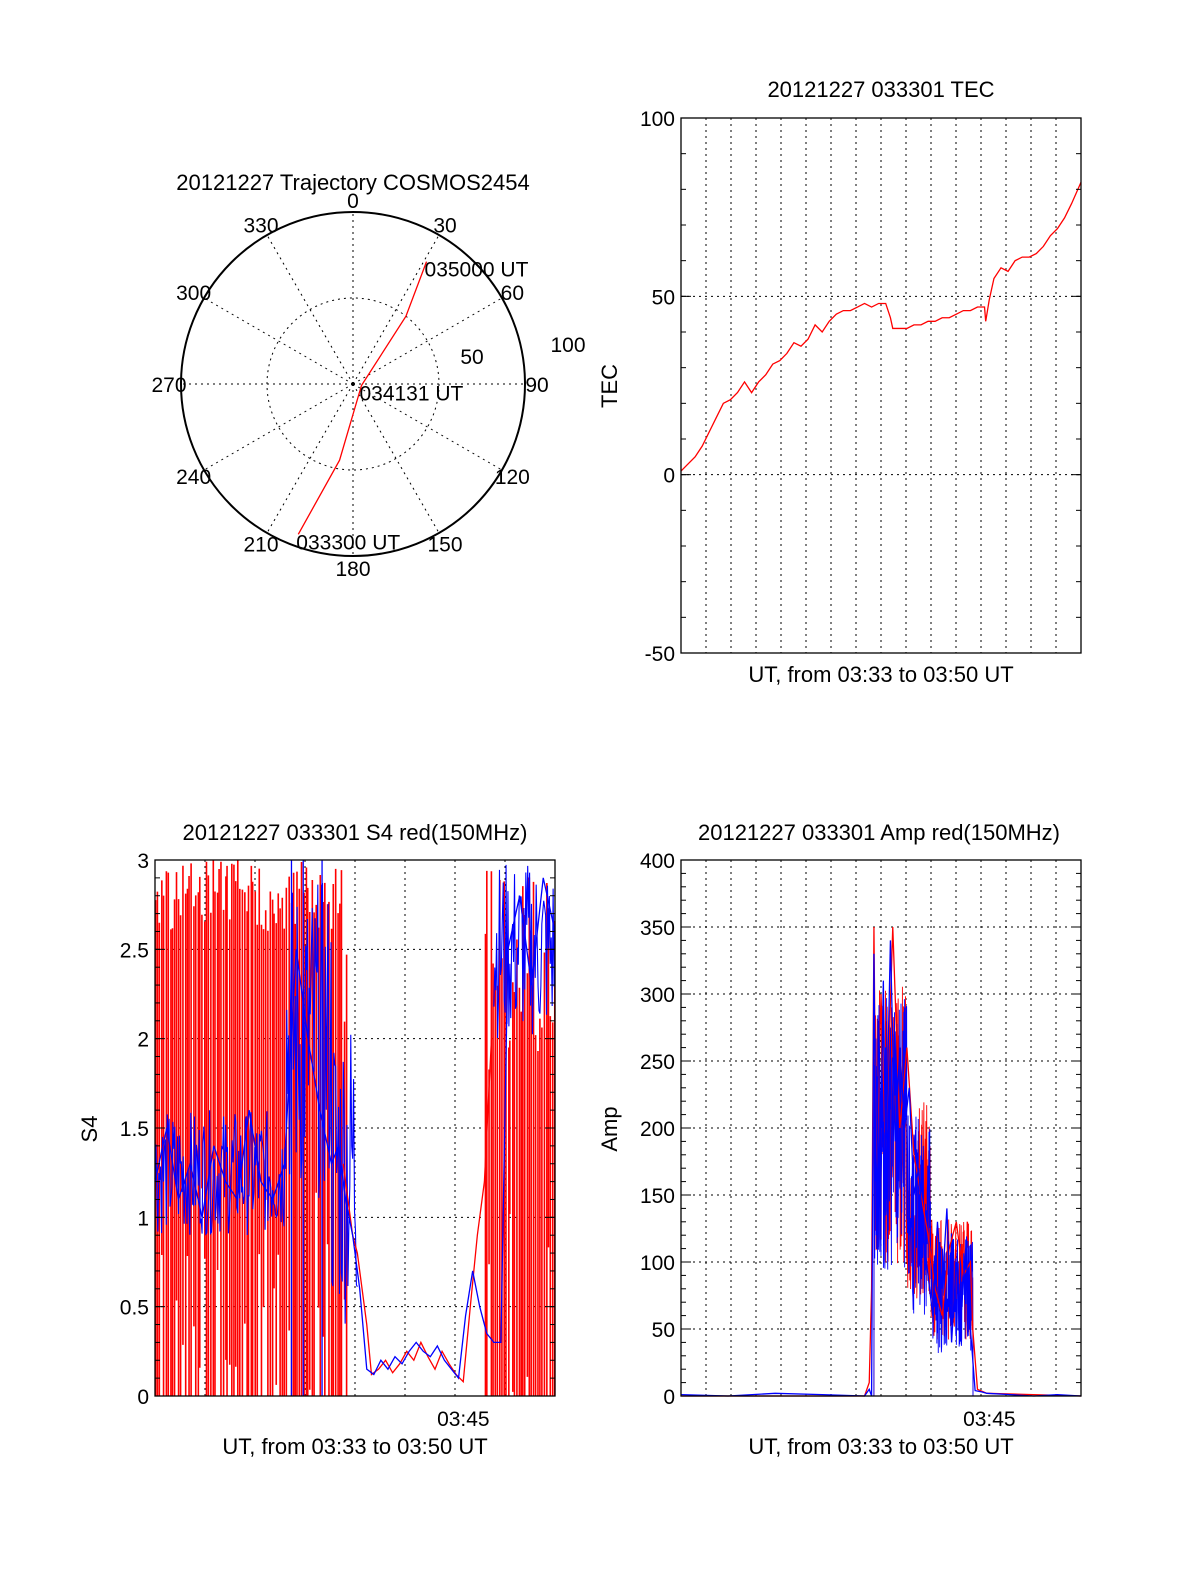 This screenshot has height=1575, width=1200. Describe the element at coordinates (657, 1062) in the screenshot. I see `amp-ytick-label: 250` at that location.